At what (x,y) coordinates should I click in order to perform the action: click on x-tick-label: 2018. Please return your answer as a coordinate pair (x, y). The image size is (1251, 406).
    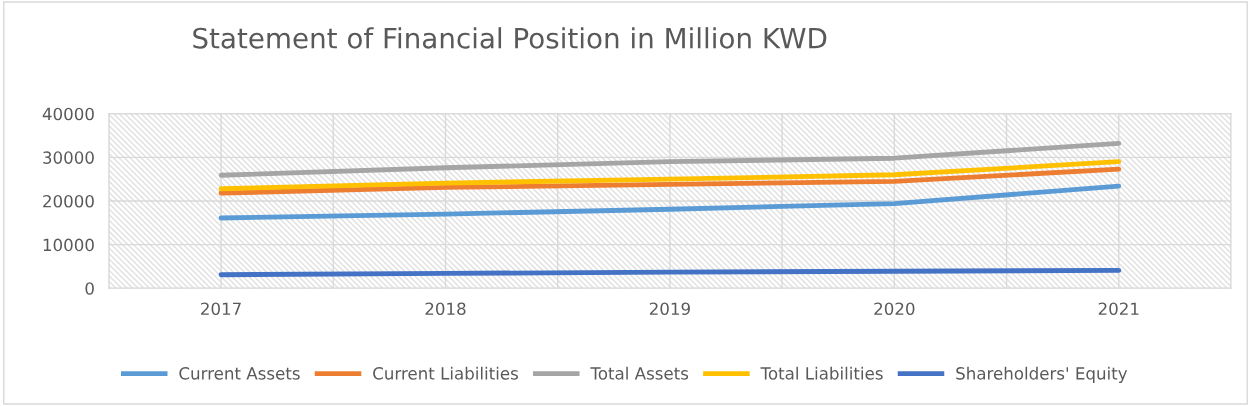
    Looking at the image, I should click on (445, 309).